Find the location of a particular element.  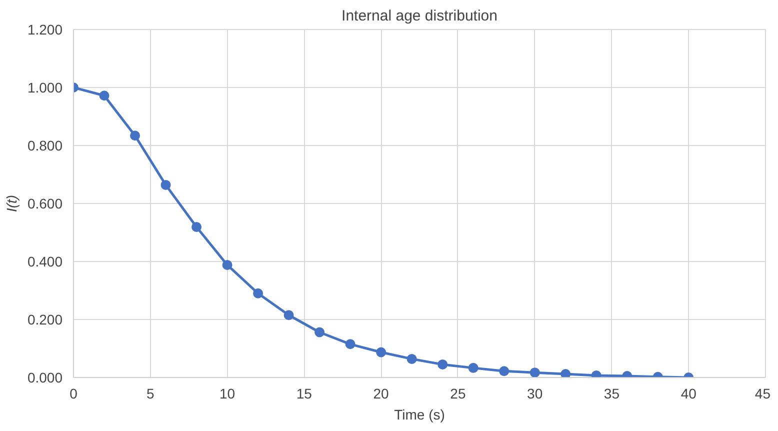

y-tick-label: 0.800 is located at coordinates (45, 146).